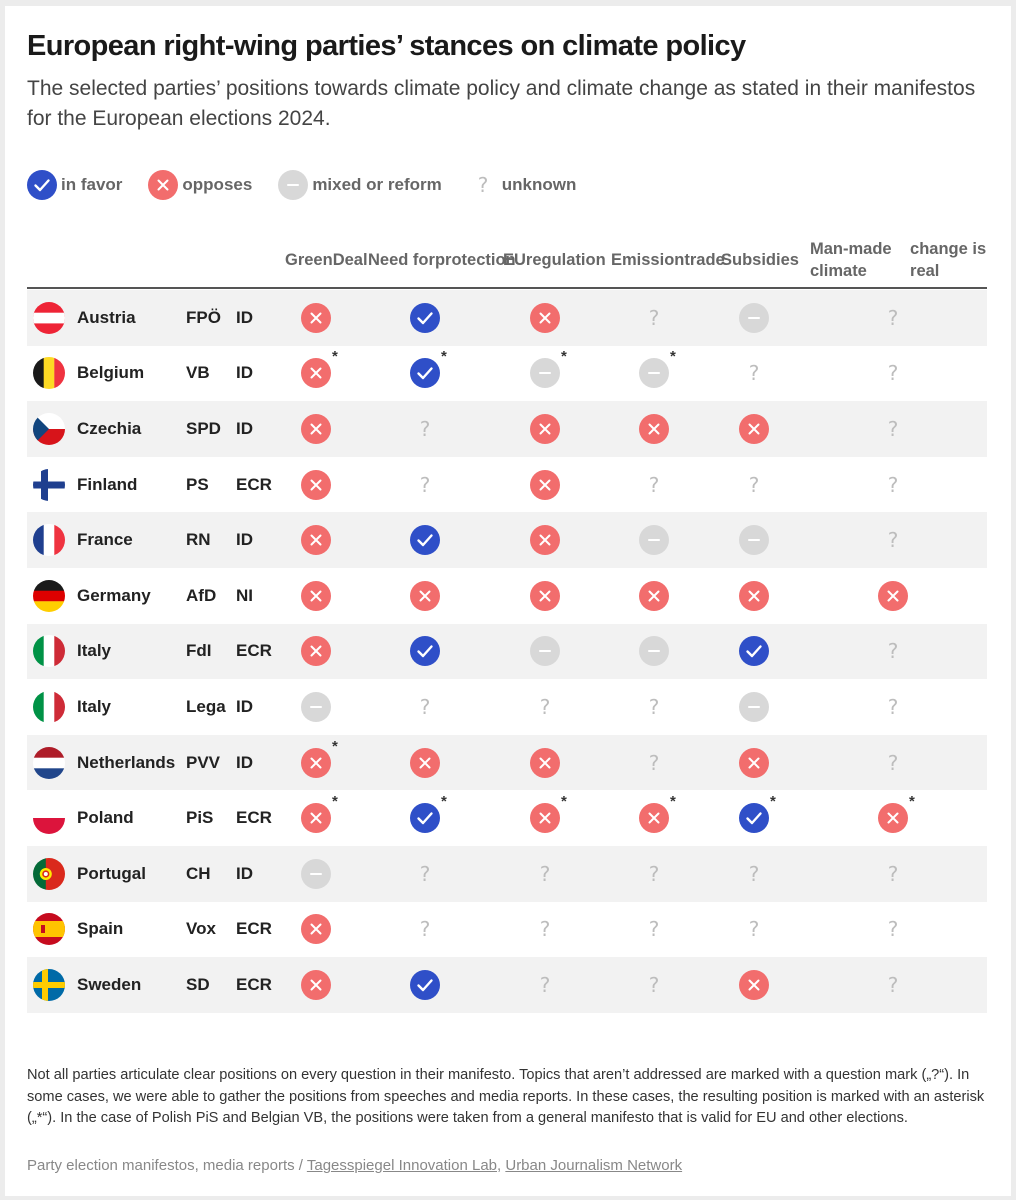  What do you see at coordinates (402, 1165) in the screenshot?
I see `source-link-tagesspiegel: Tagesspiegel Innovation Lab` at bounding box center [402, 1165].